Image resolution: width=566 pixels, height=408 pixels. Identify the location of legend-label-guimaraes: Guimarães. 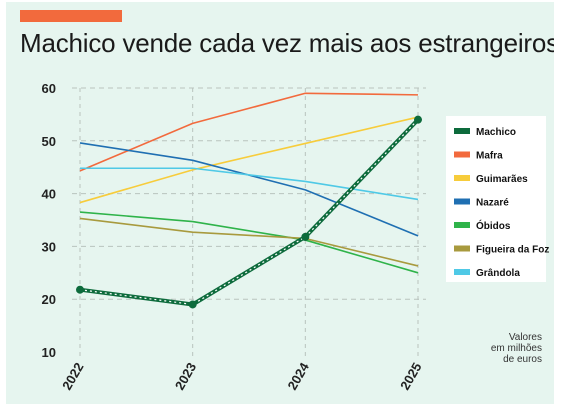
(502, 179).